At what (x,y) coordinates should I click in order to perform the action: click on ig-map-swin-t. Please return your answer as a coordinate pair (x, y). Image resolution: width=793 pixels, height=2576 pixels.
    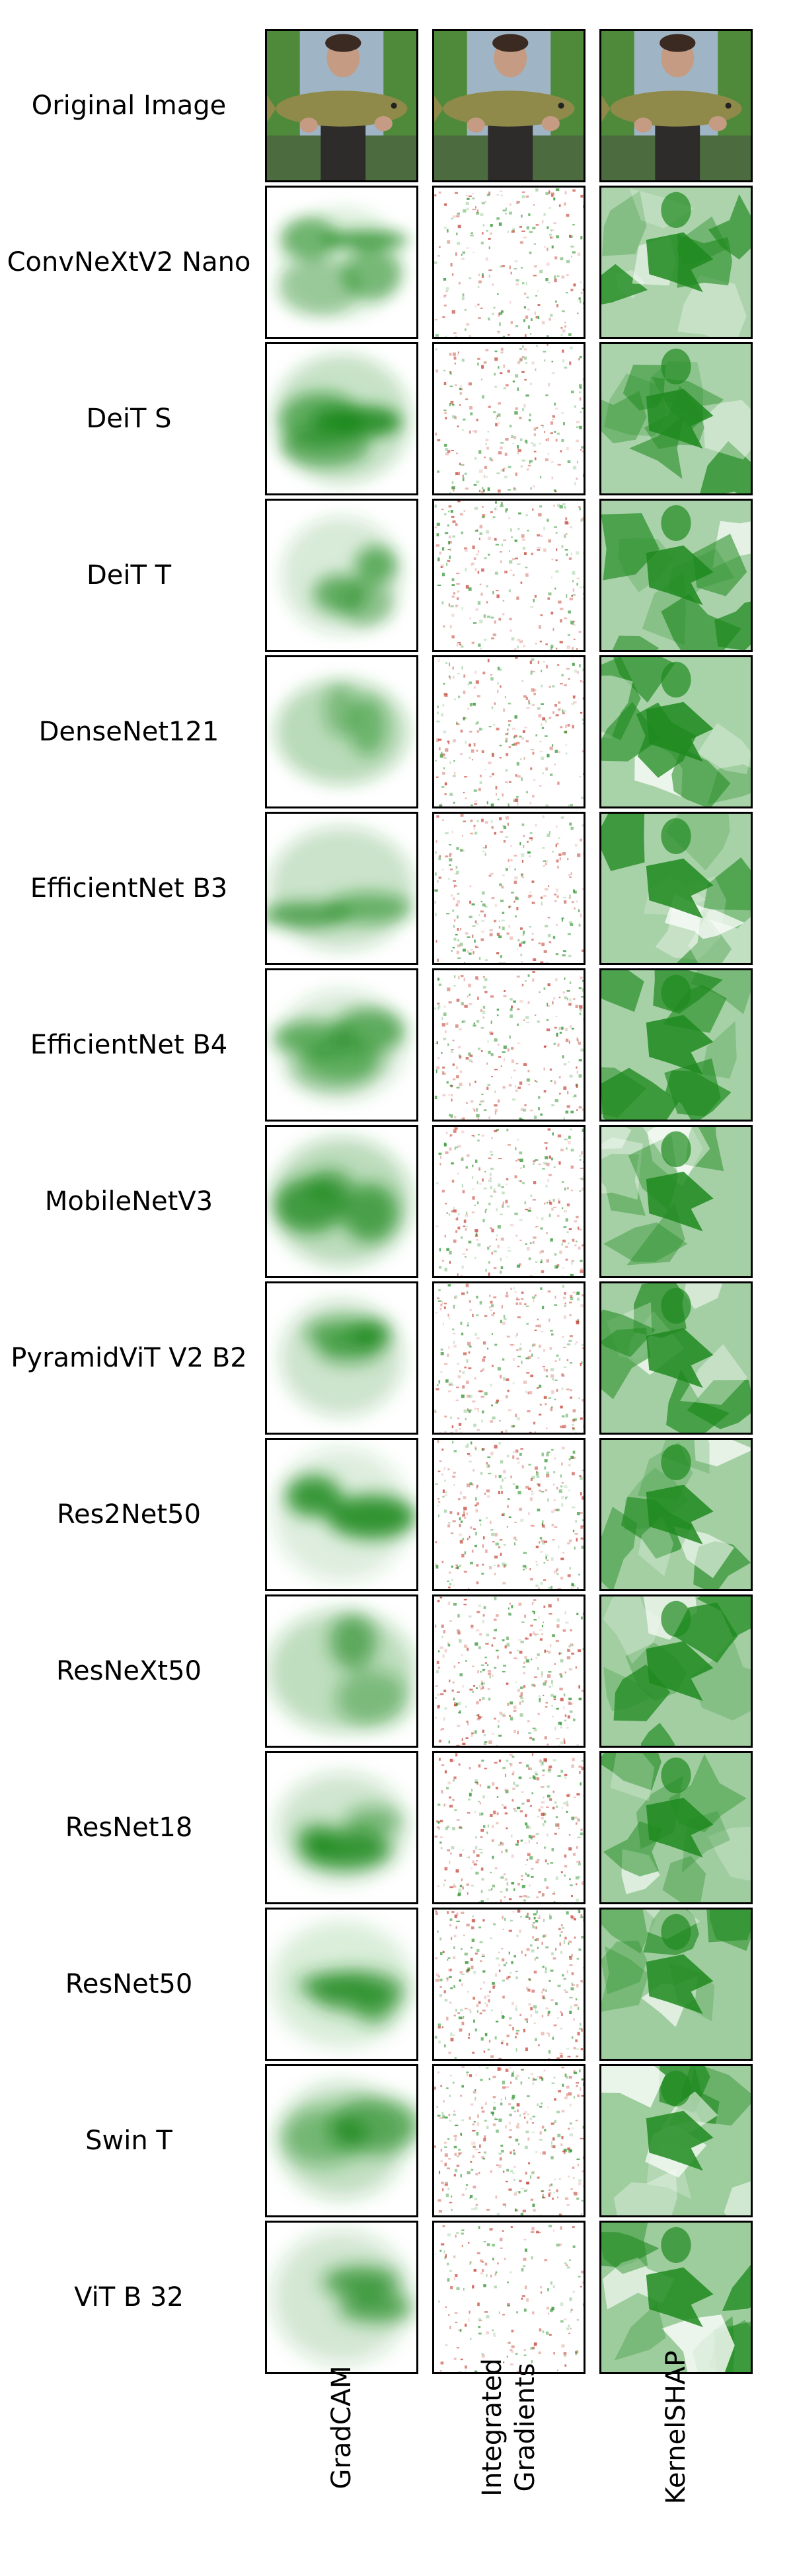
    Looking at the image, I should click on (509, 2140).